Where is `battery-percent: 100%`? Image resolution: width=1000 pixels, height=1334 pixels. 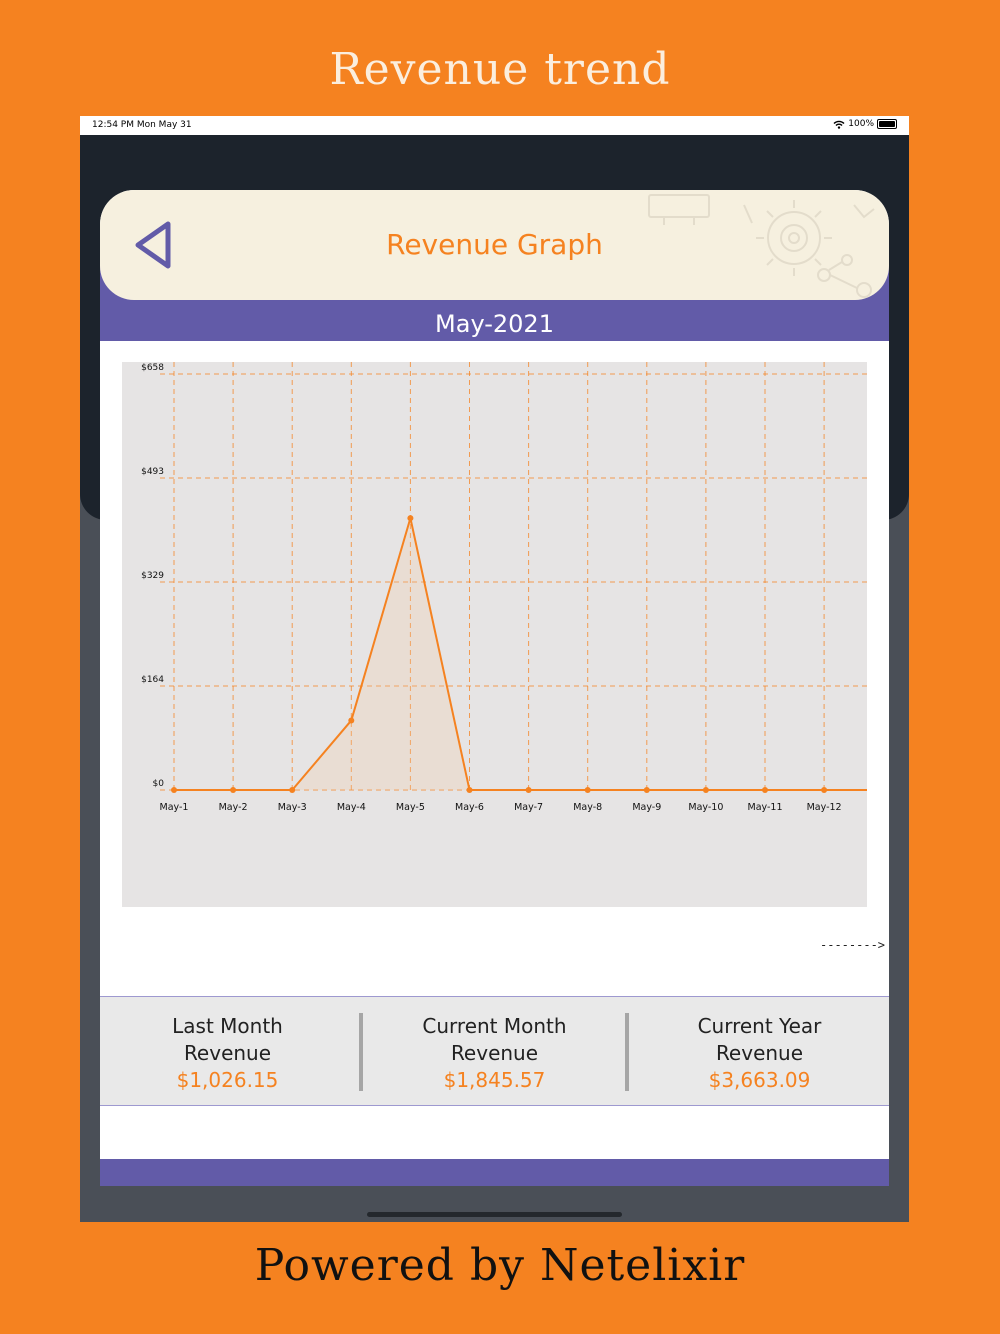 battery-percent: 100% is located at coordinates (861, 124).